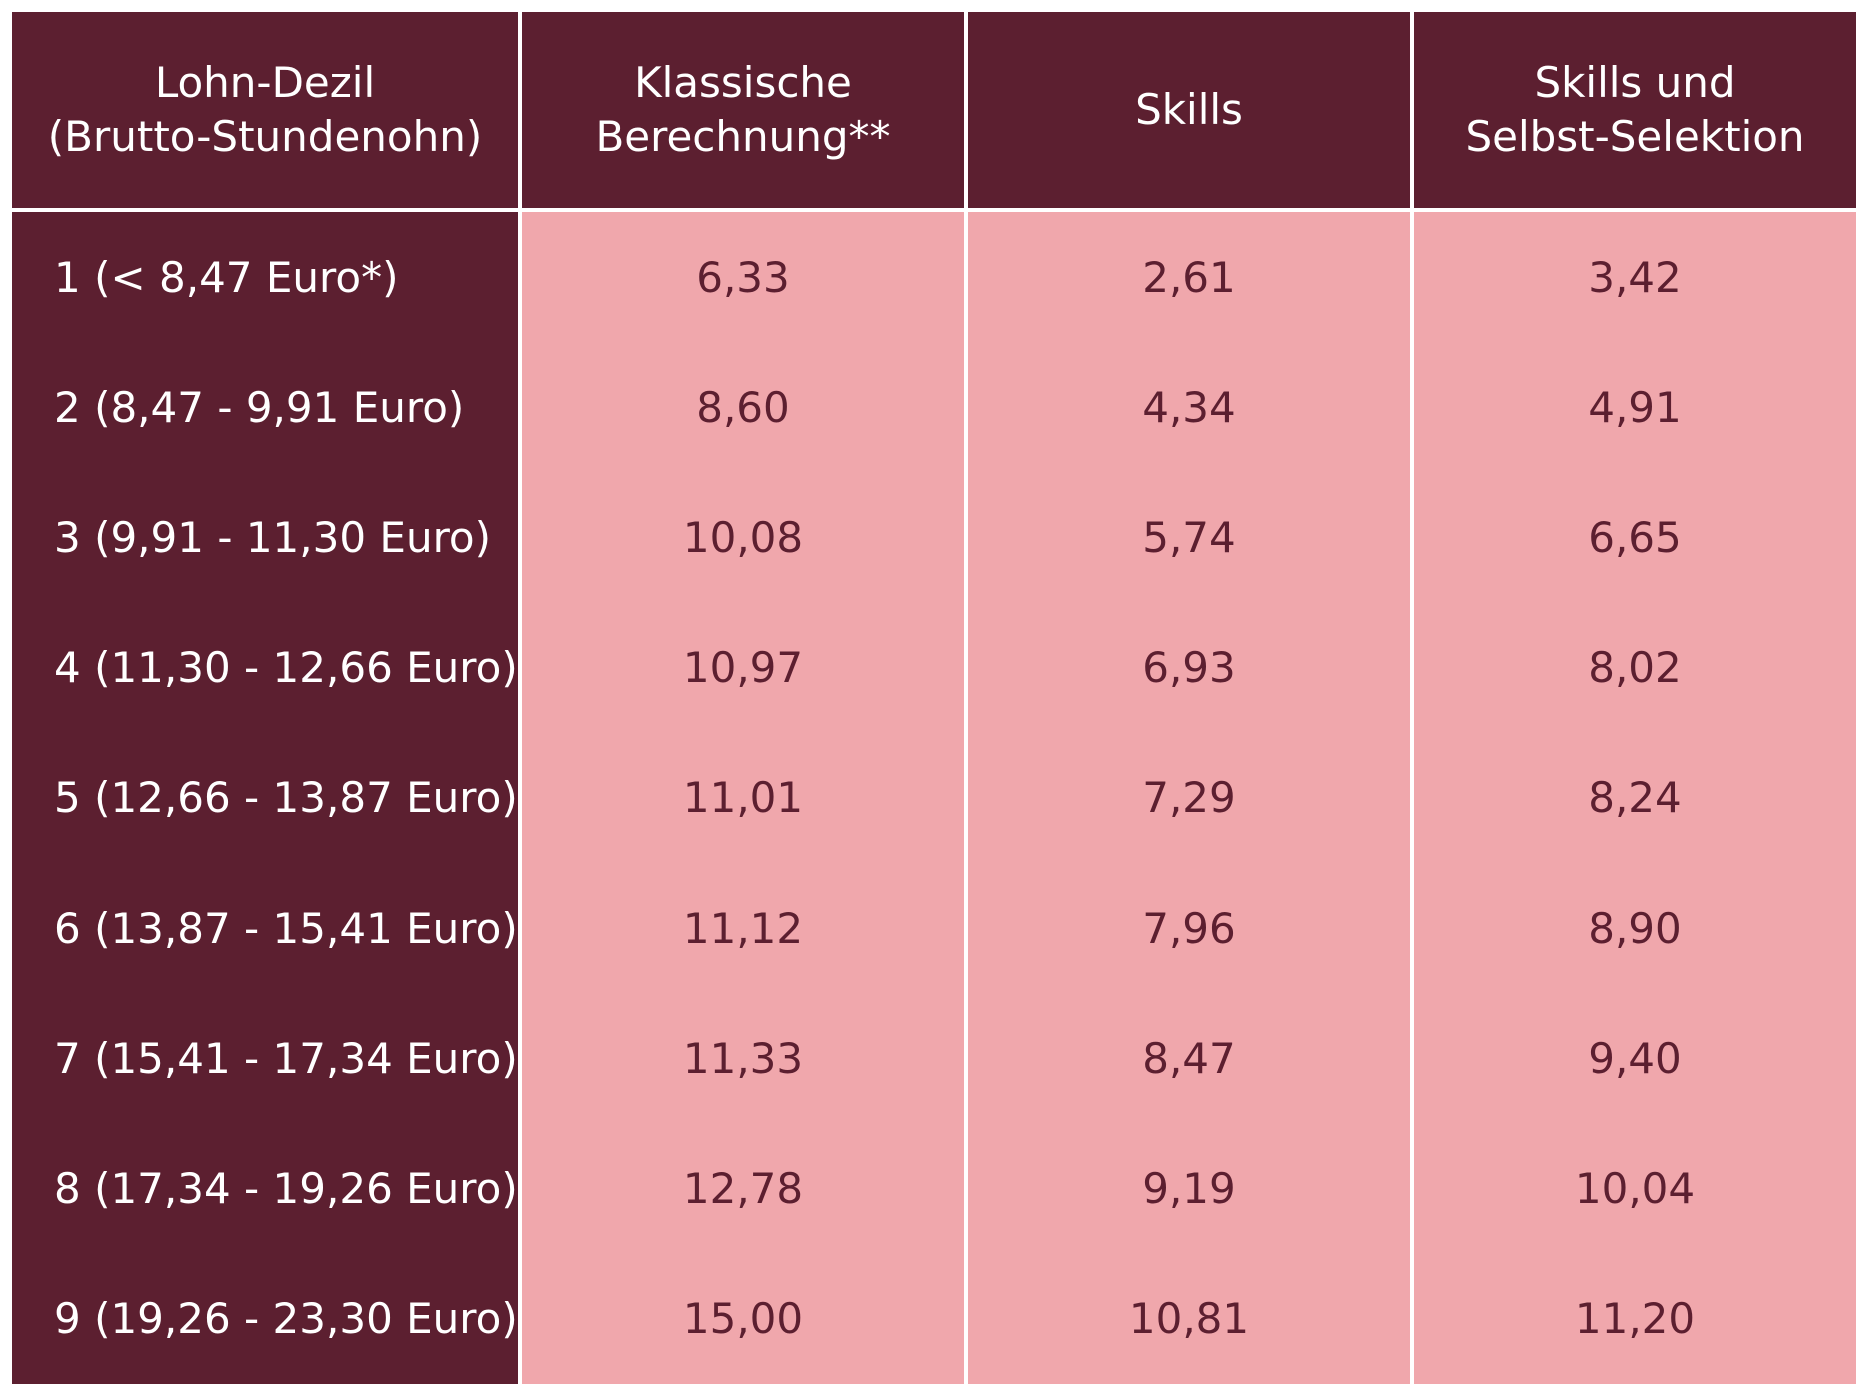 The width and height of the screenshot is (1868, 1398). Describe the element at coordinates (265, 537) in the screenshot. I see `row-label-wage-decile: 3 (9,91 - 11,30 Euro)` at that location.